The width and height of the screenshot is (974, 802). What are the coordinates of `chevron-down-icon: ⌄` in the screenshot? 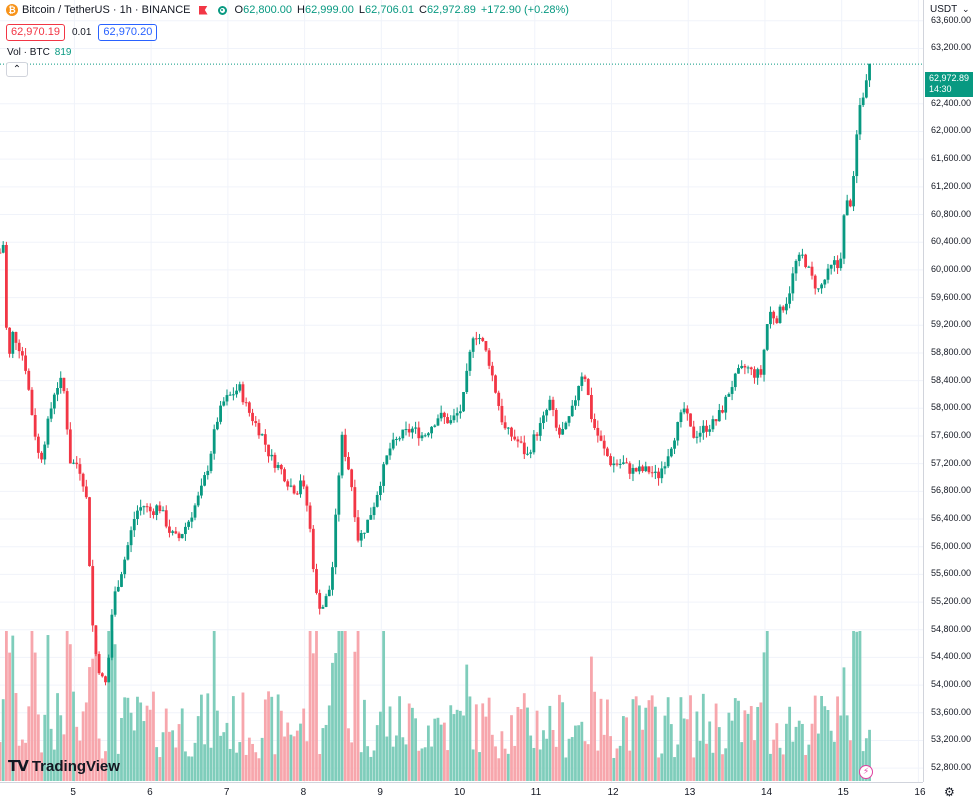 It's located at (966, 9).